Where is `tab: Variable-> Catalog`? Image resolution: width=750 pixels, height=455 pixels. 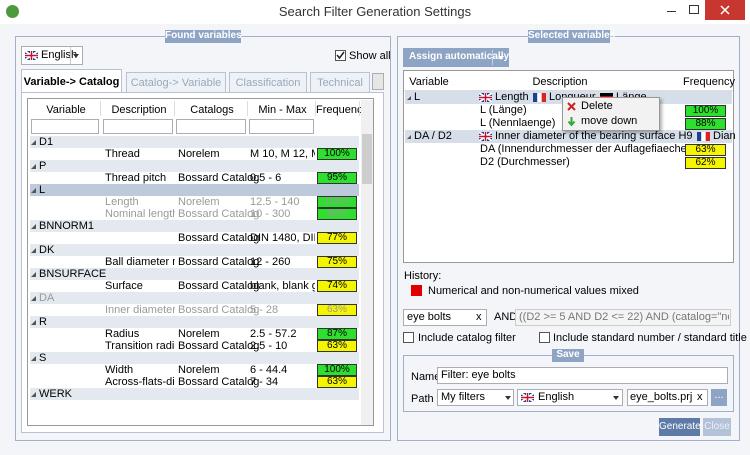 tab: Variable-> Catalog is located at coordinates (71, 81).